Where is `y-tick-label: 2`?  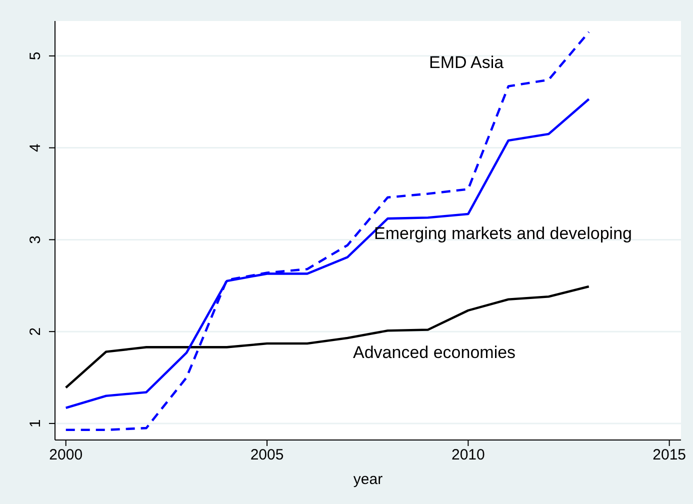 y-tick-label: 2 is located at coordinates (35, 331).